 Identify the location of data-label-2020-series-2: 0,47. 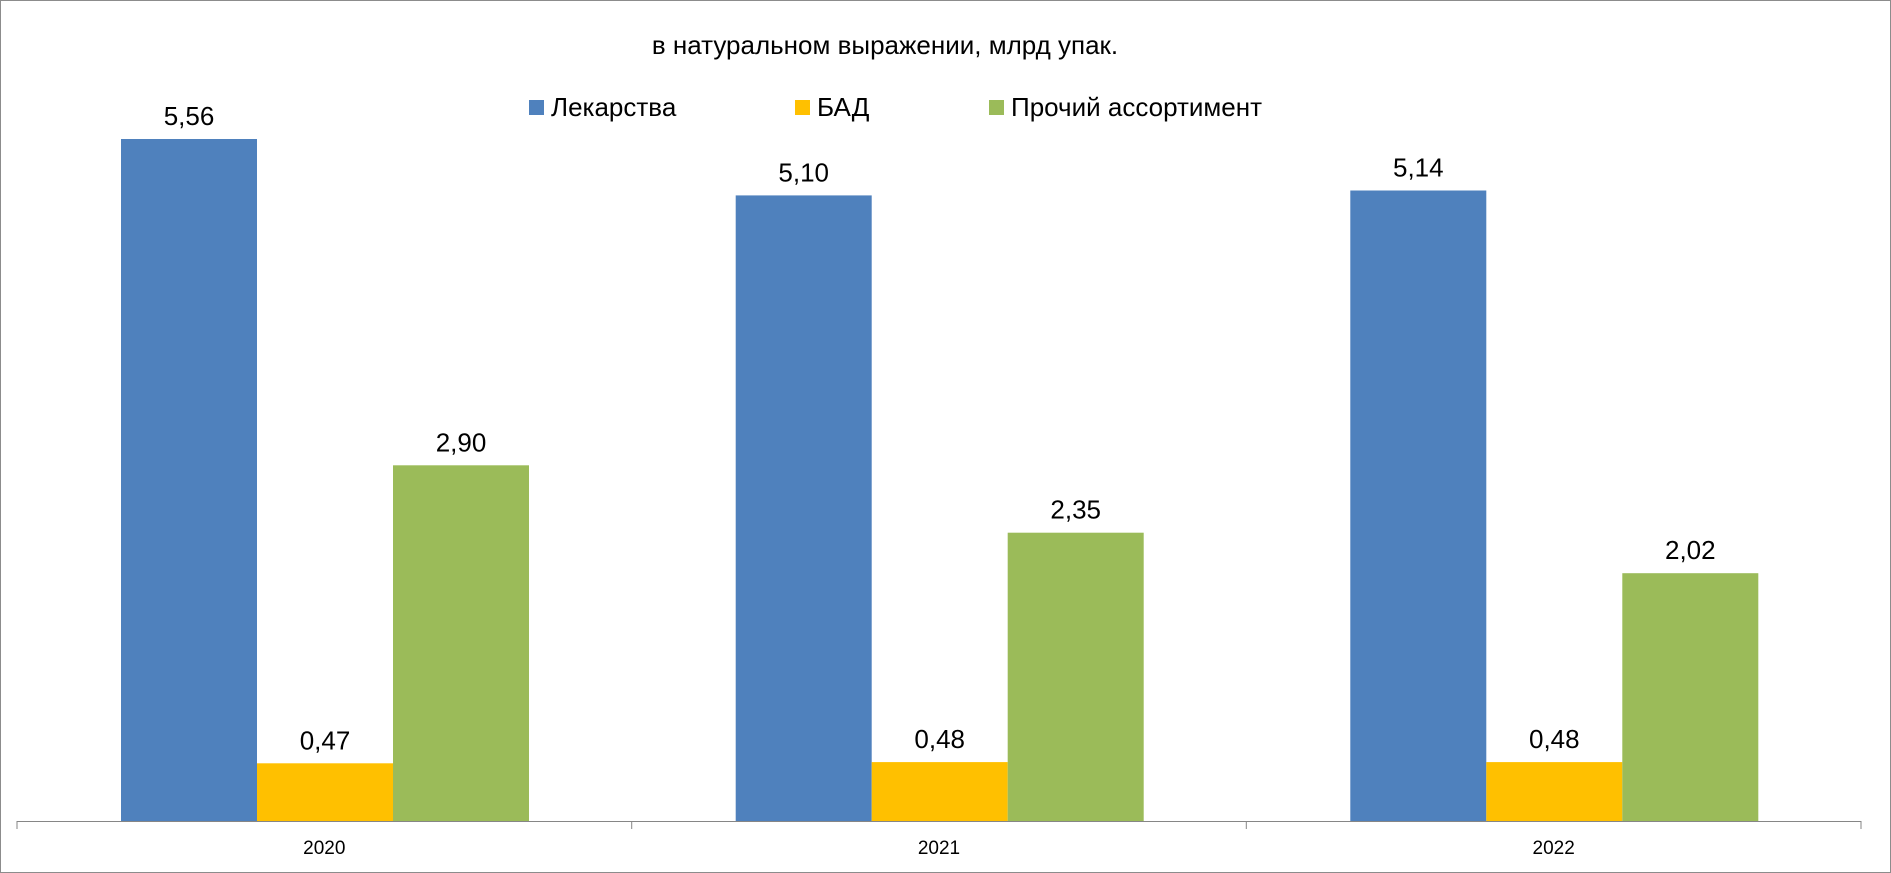
(325, 740).